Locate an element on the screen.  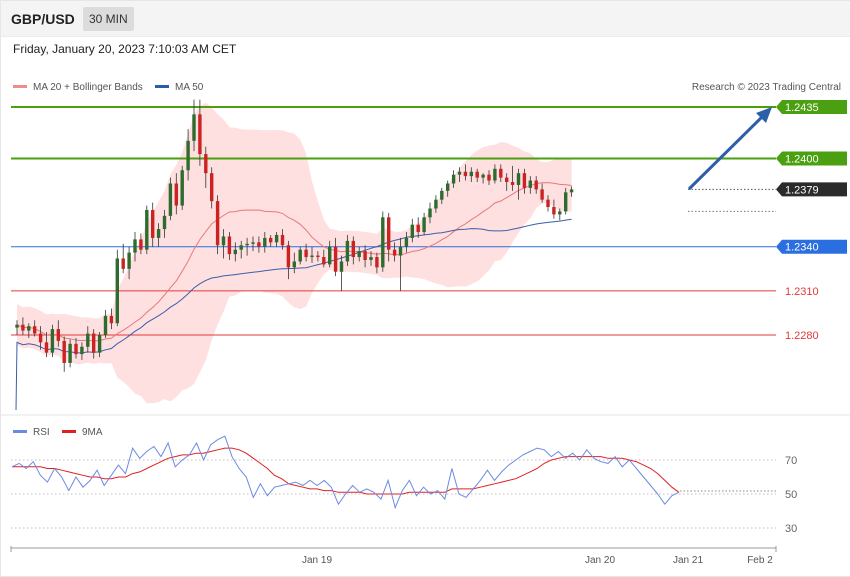
header-bar: GBP/USD 30 MIN is located at coordinates (425, 18).